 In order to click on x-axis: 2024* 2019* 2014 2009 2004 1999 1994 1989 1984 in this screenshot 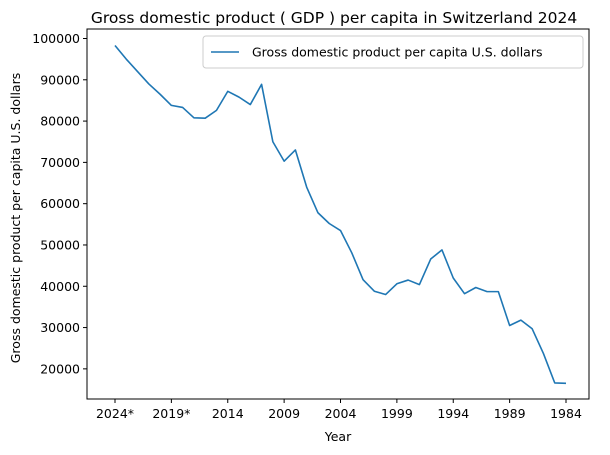, I will do `click(339, 410)`.